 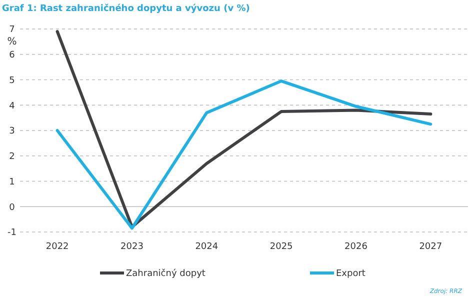 What do you see at coordinates (12, 42) in the screenshot?
I see `y-axis-title: %` at bounding box center [12, 42].